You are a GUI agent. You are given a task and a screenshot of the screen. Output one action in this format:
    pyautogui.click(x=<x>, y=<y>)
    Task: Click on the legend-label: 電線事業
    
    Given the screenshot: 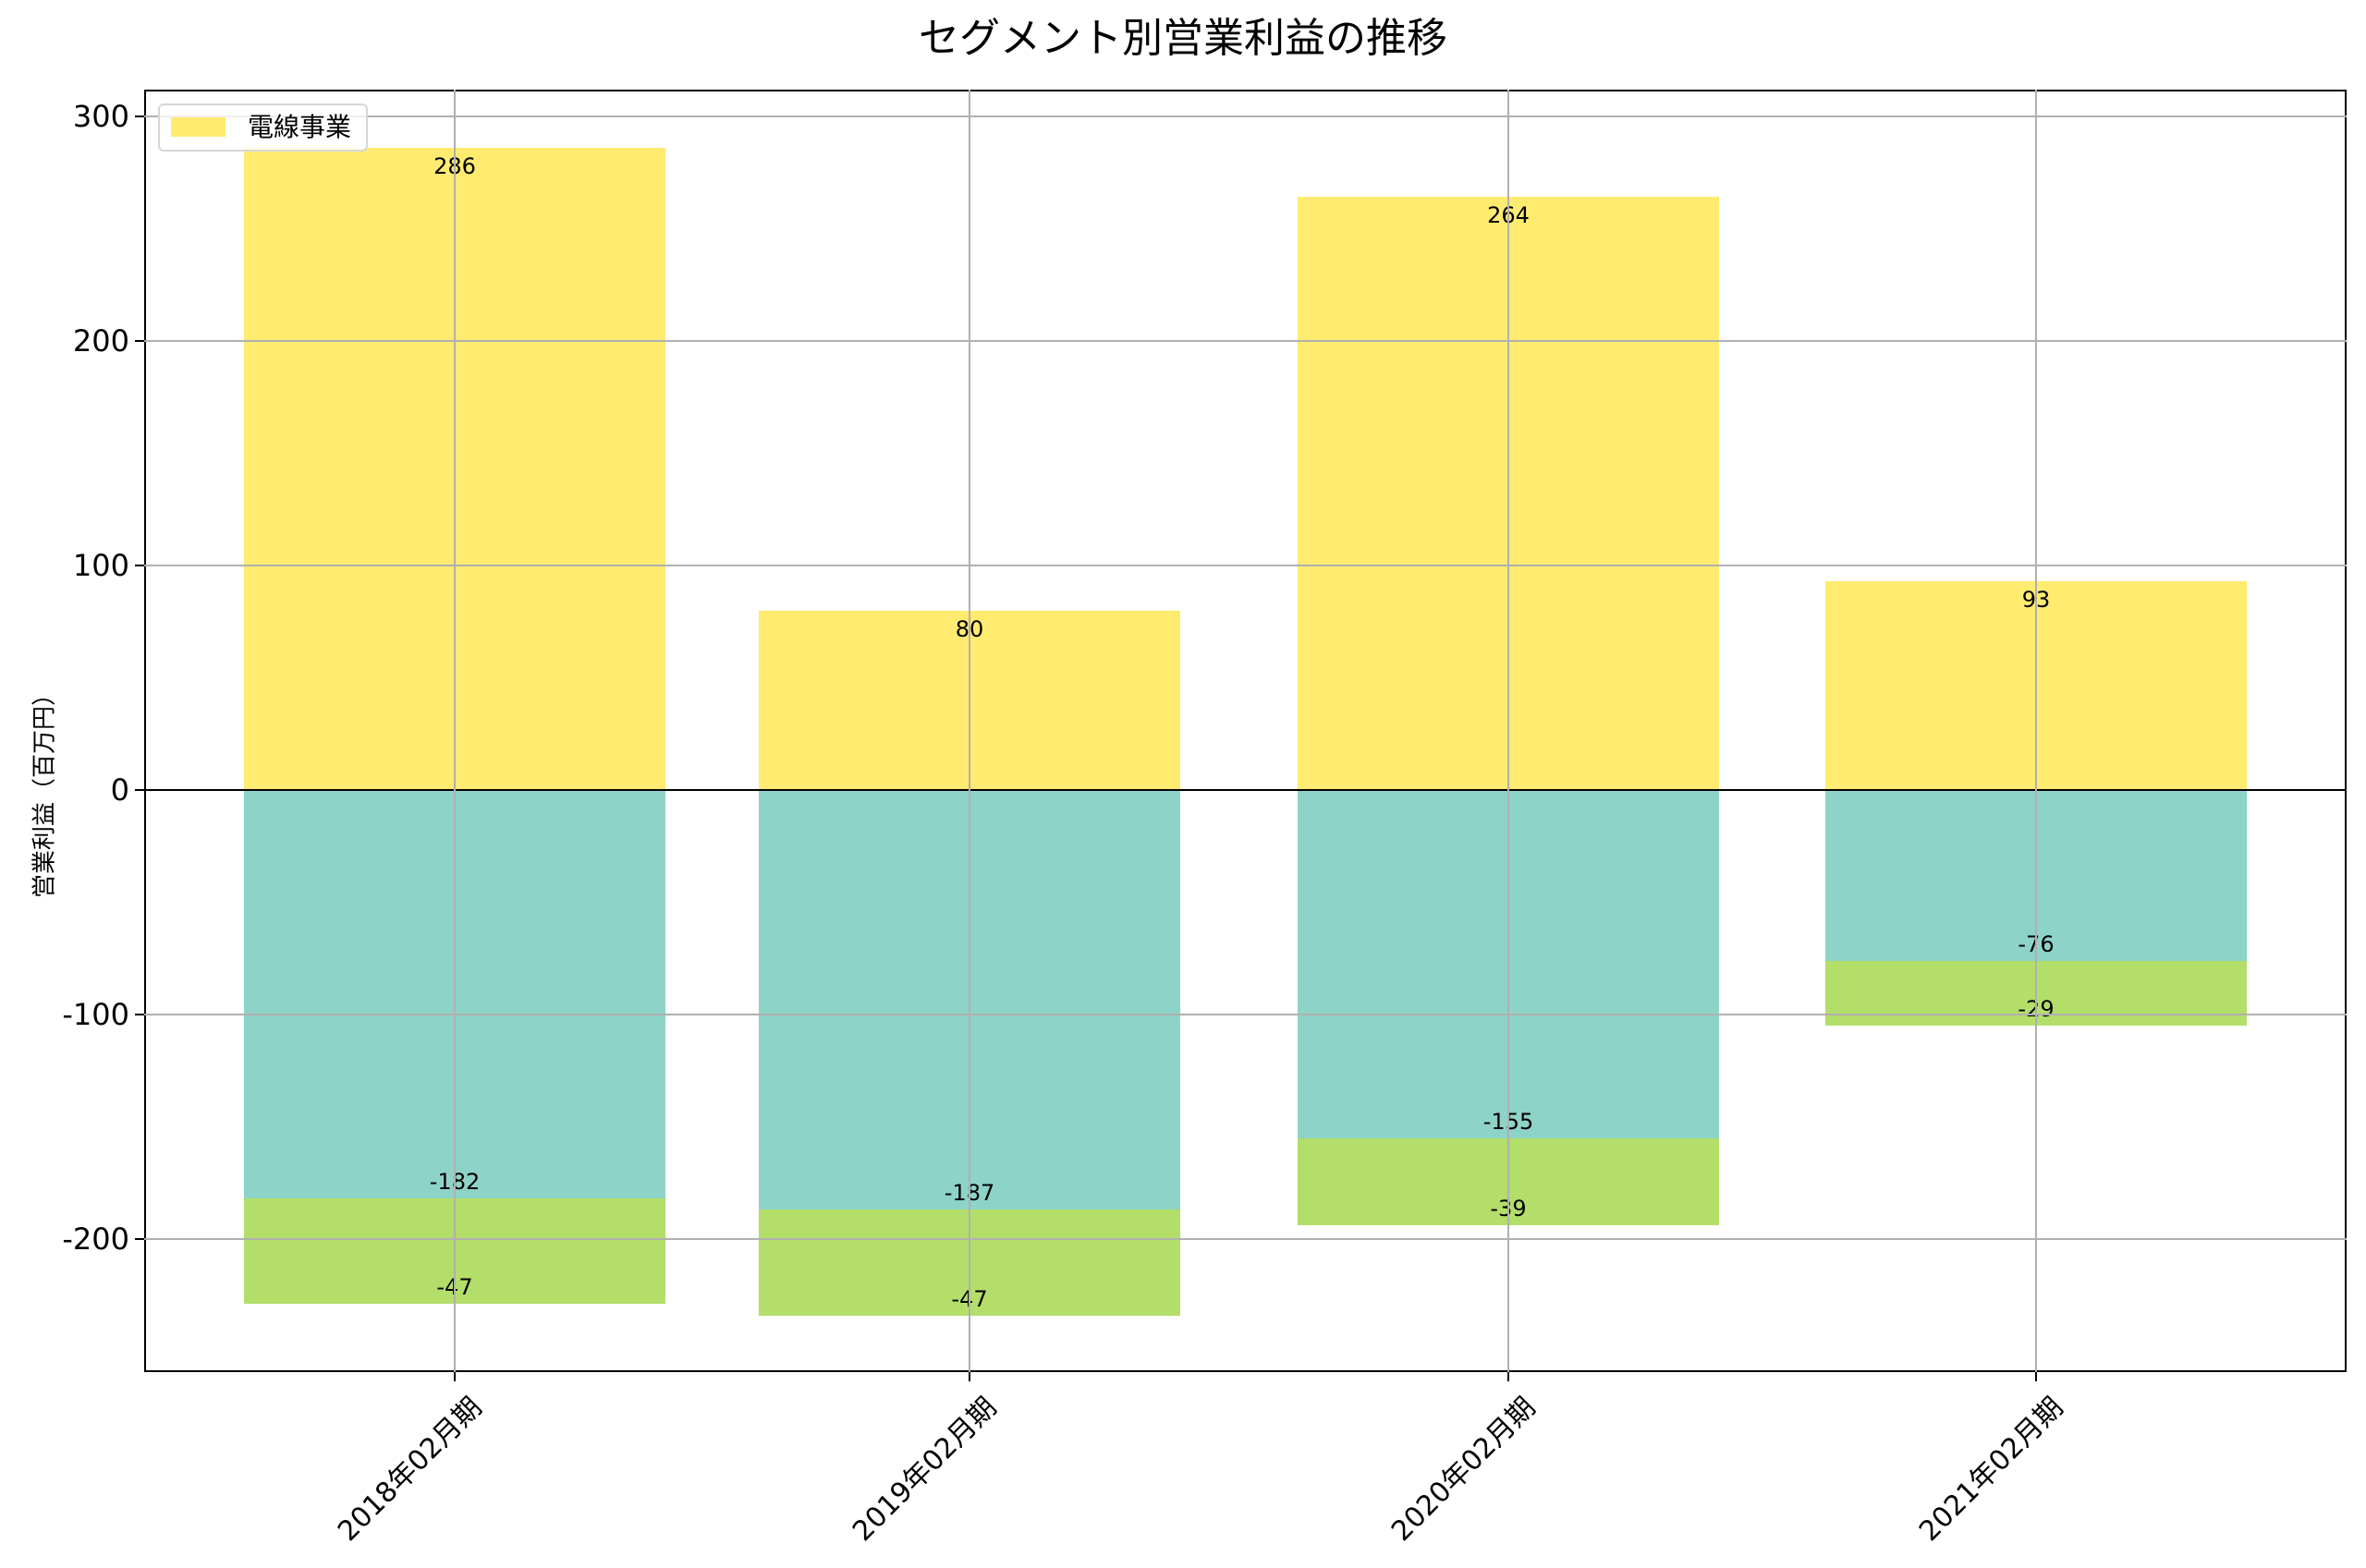 What is the action you would take?
    pyautogui.click(x=300, y=127)
    